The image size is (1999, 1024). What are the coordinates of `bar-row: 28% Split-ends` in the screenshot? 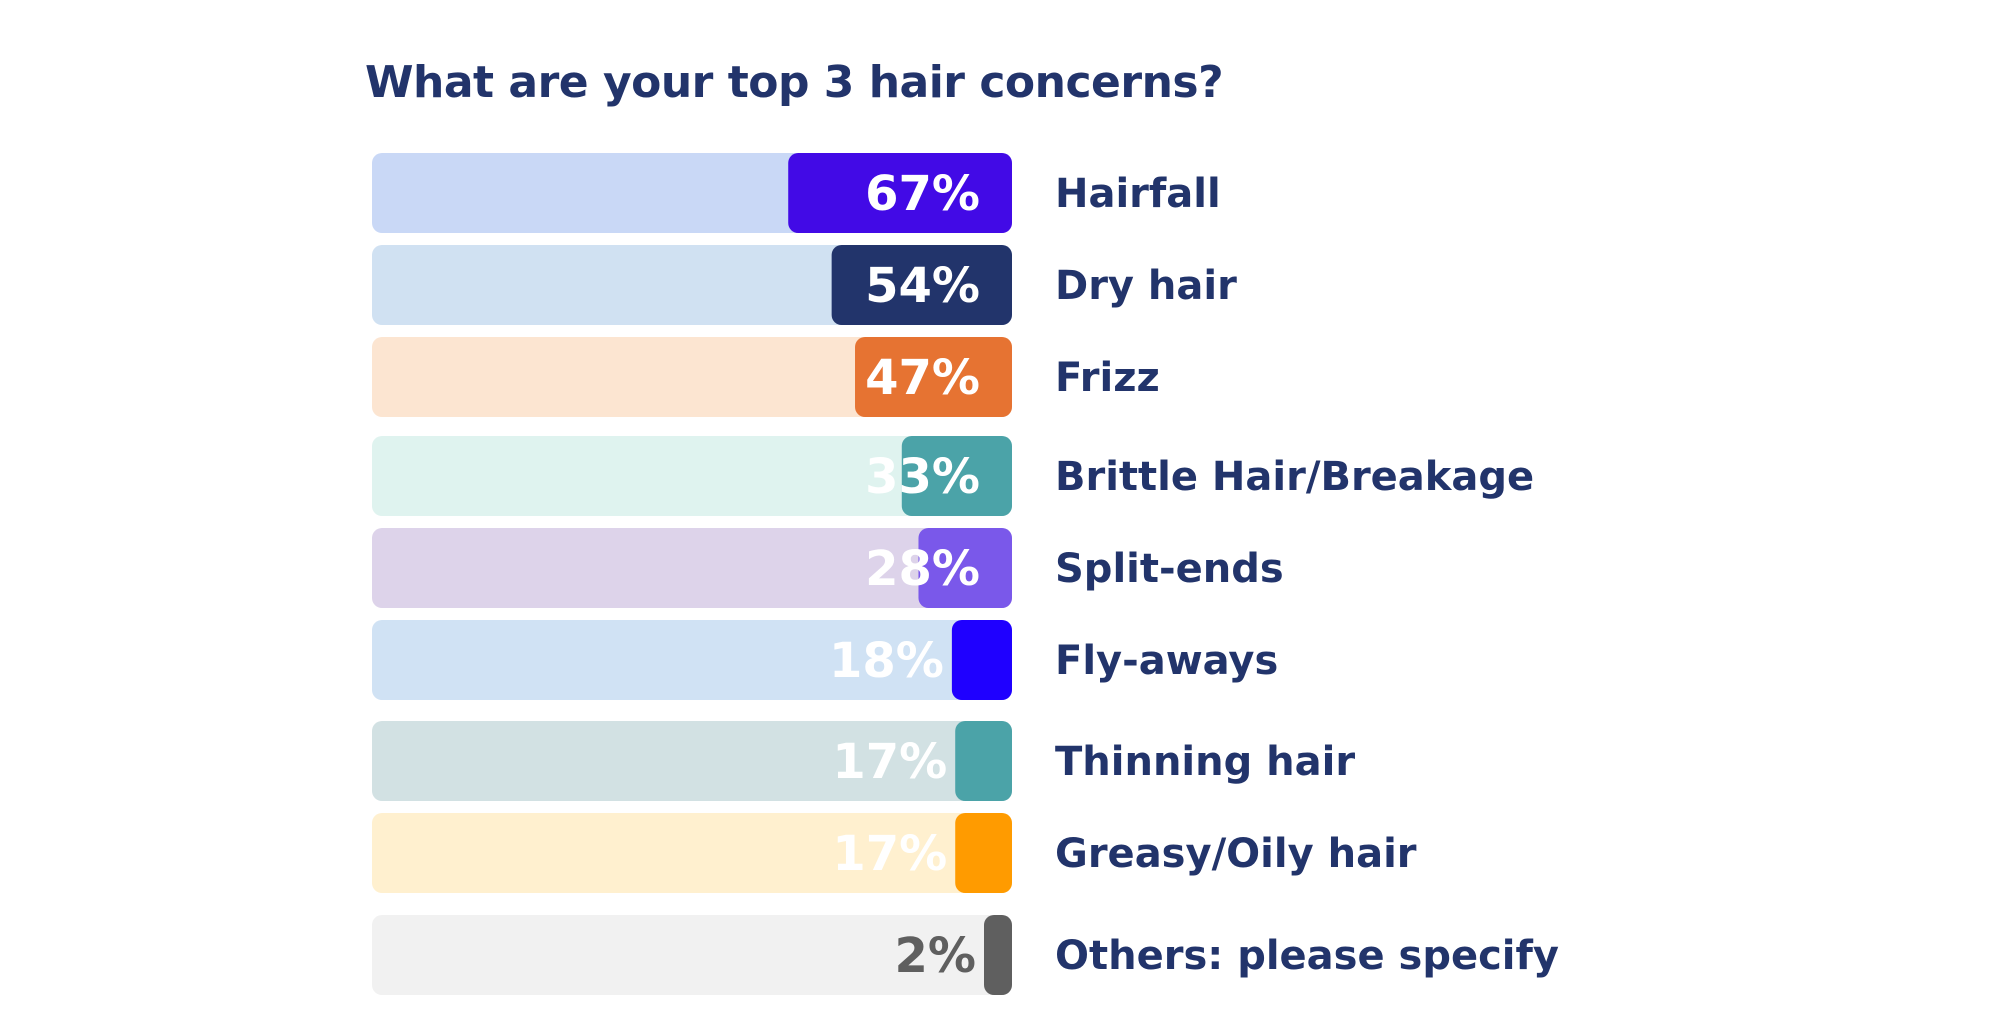 It's located at (828, 568).